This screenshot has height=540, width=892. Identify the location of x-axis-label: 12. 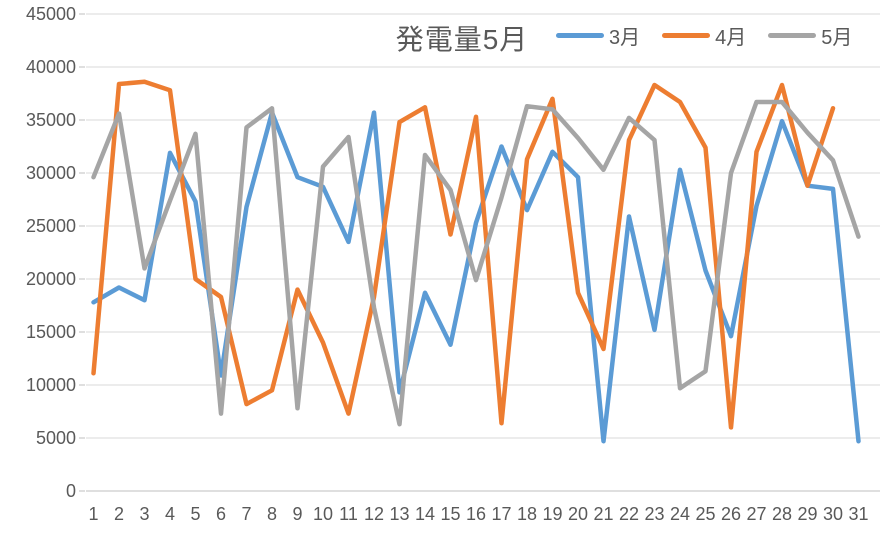
(374, 514).